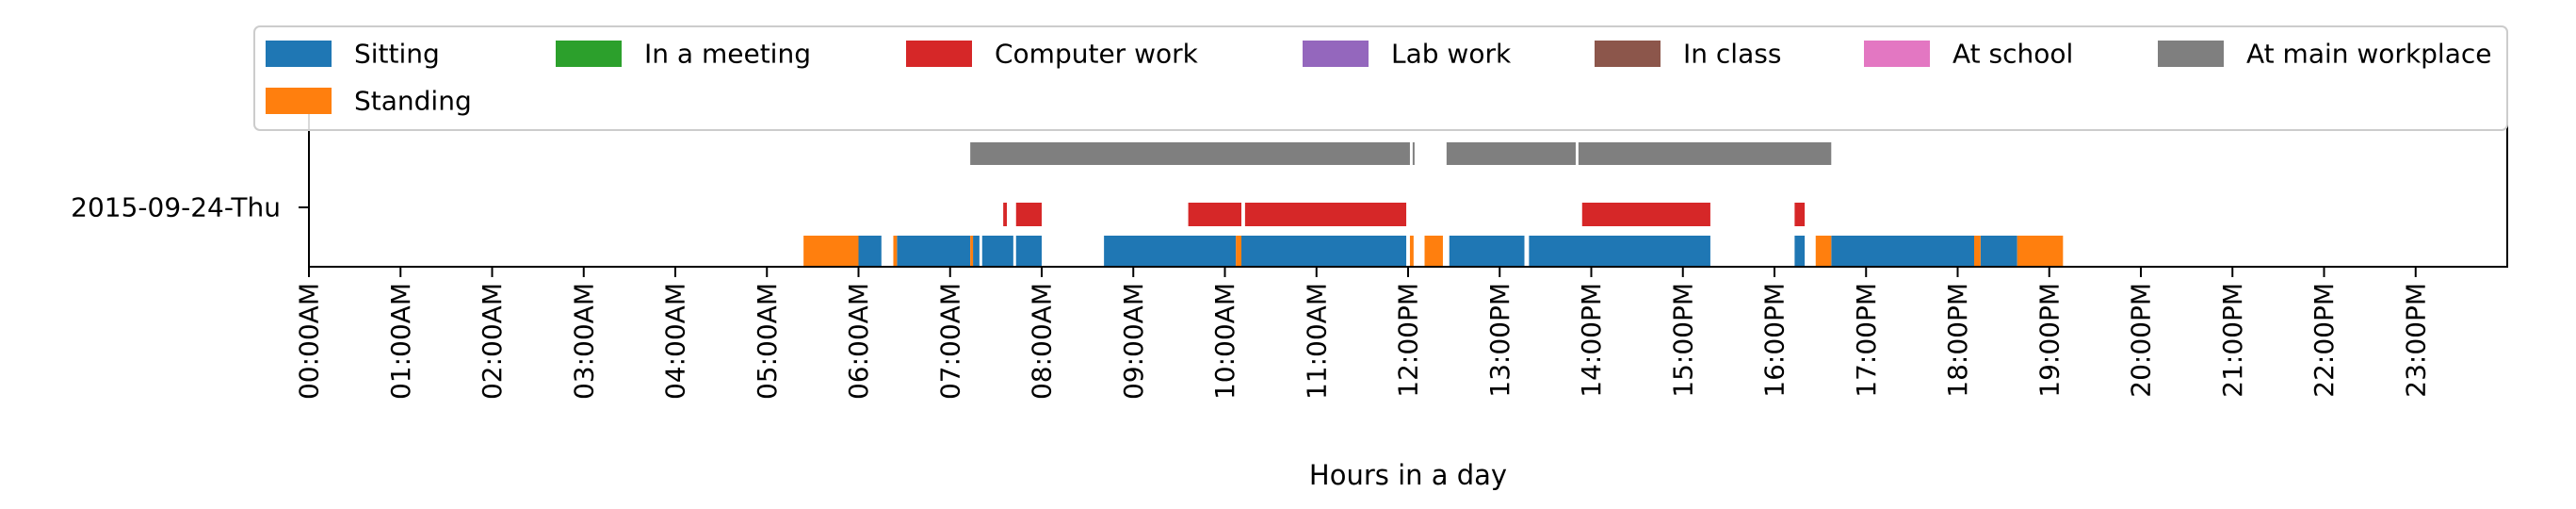 This screenshot has width=2576, height=509. Describe the element at coordinates (583, 341) in the screenshot. I see `x-tick-label: 03:00AM` at that location.